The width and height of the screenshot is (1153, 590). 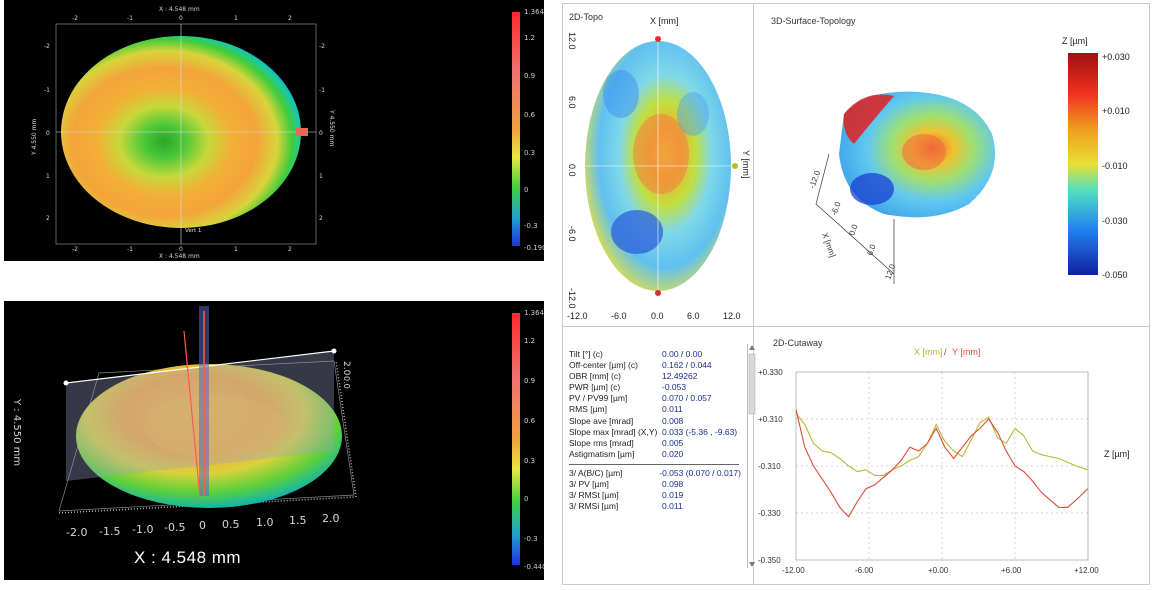 I want to click on y-axis-label: Y : 4.550 mm, so click(x=16, y=432).